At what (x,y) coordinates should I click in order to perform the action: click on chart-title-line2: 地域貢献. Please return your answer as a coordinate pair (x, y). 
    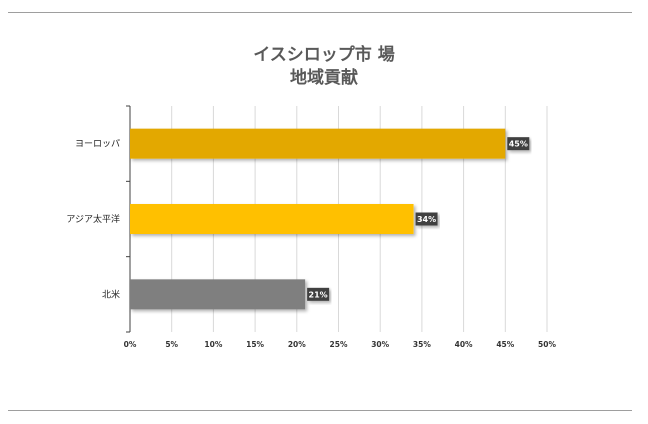
    Looking at the image, I should click on (324, 78).